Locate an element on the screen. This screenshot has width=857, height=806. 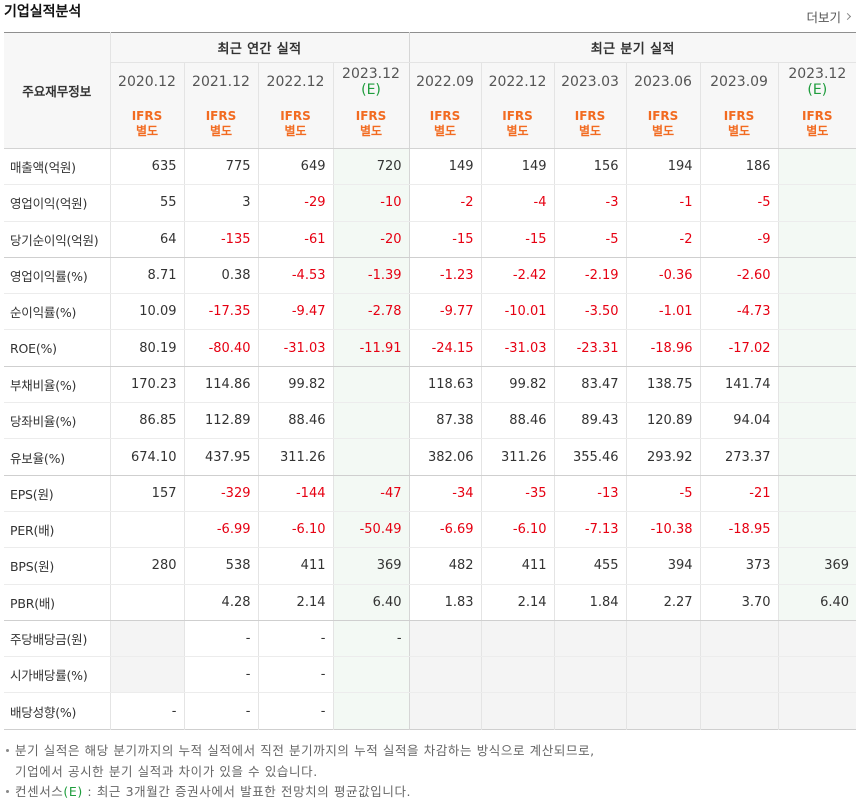
table-row: 영업이익(억원) 55 3 -29 -10 -2 -4 -3 -1 -5 is located at coordinates (430, 203).